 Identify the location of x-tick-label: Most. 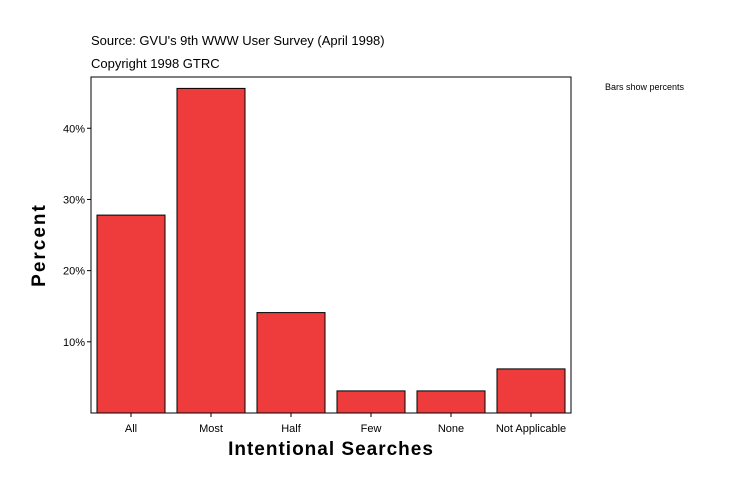
(211, 429).